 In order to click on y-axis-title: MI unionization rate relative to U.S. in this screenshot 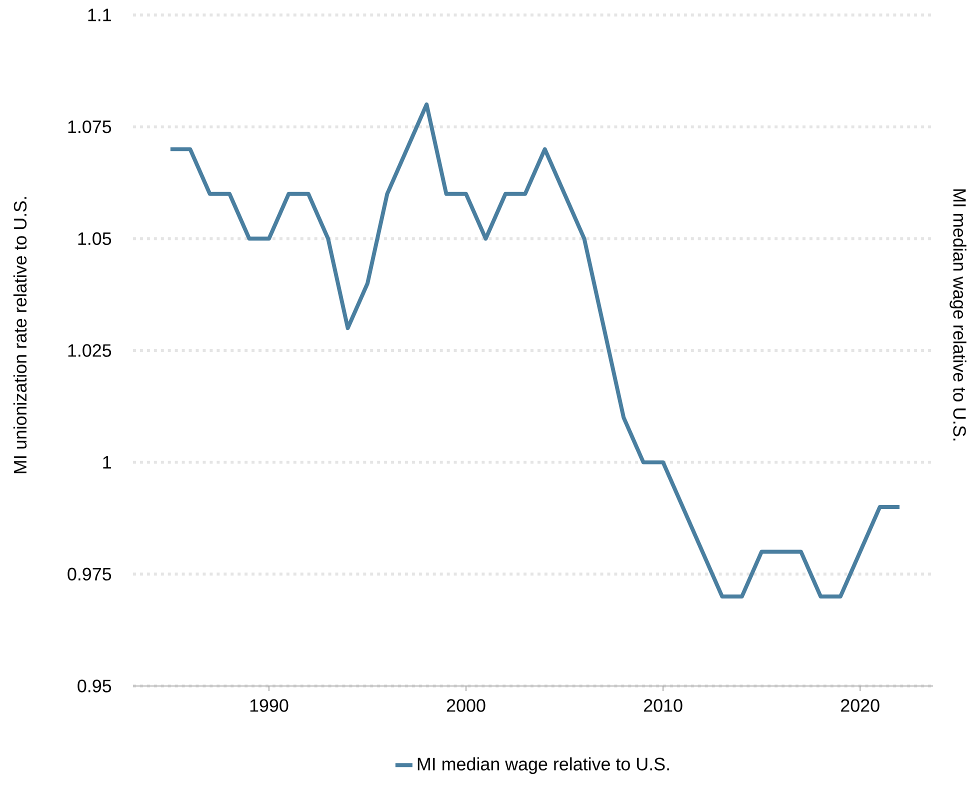, I will do `click(20, 335)`.